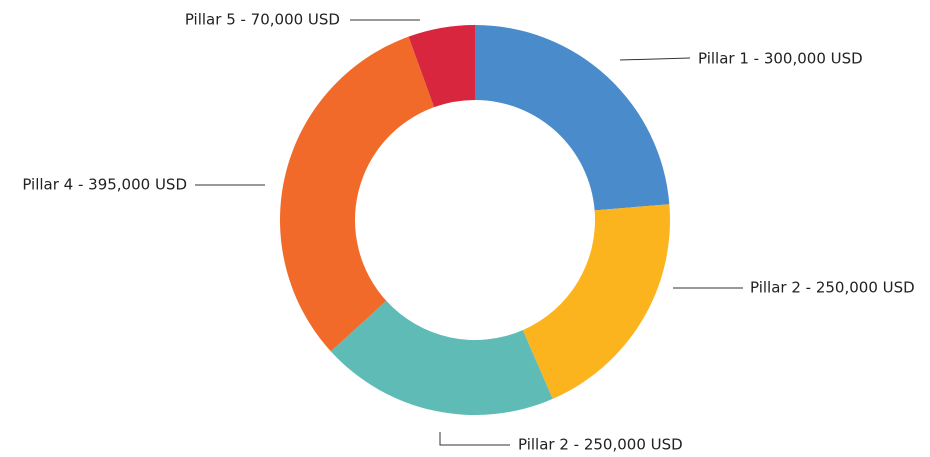 This screenshot has height=457, width=930. What do you see at coordinates (780, 59) in the screenshot?
I see `slice-label: Pillar 1 - 300,000 USD` at bounding box center [780, 59].